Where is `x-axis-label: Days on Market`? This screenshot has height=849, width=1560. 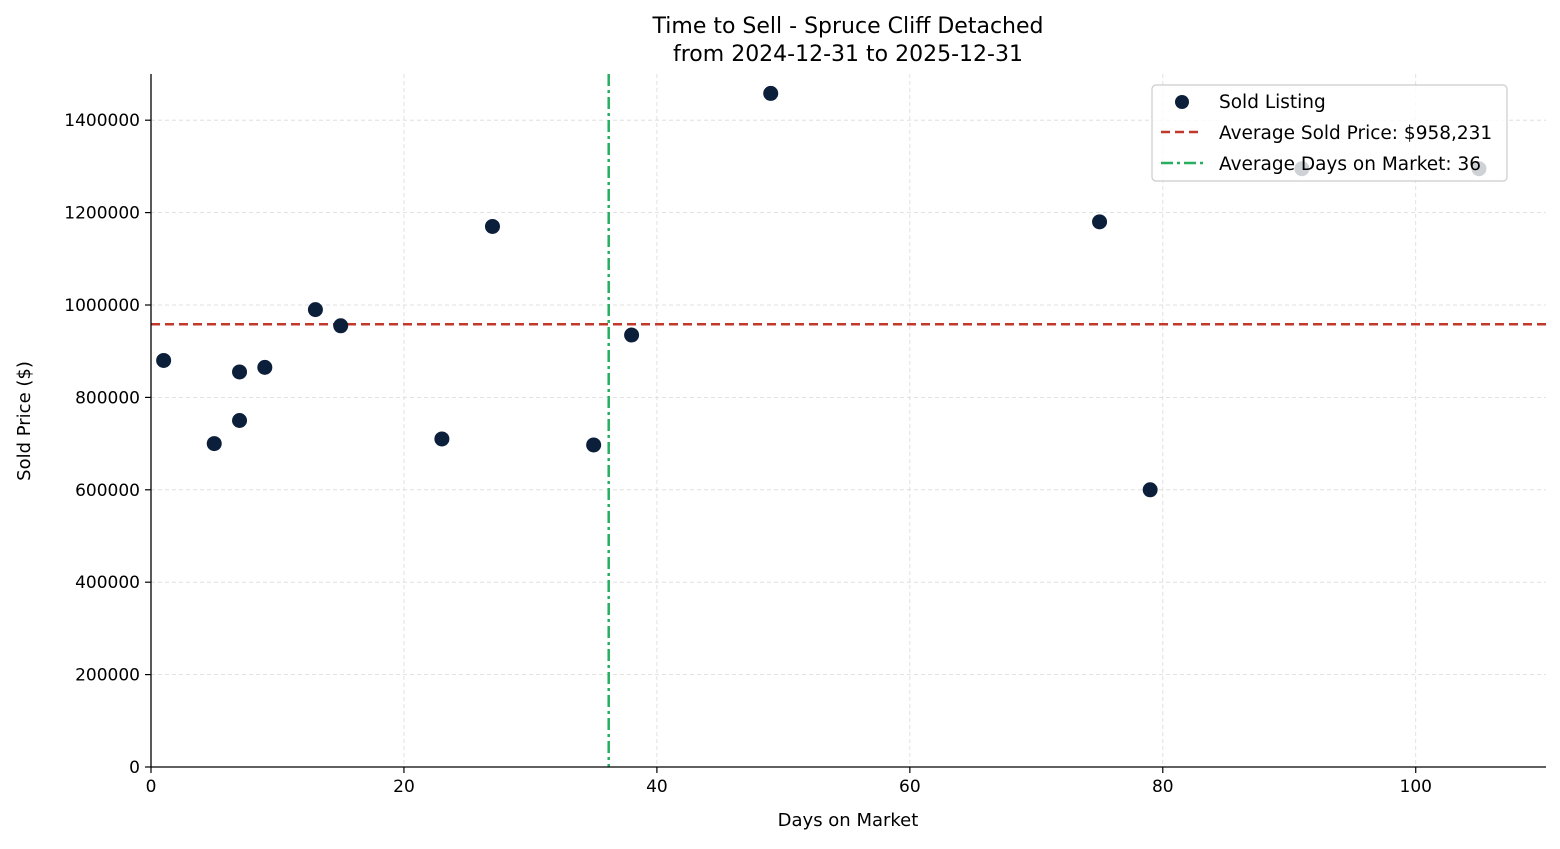 x-axis-label: Days on Market is located at coordinates (848, 820).